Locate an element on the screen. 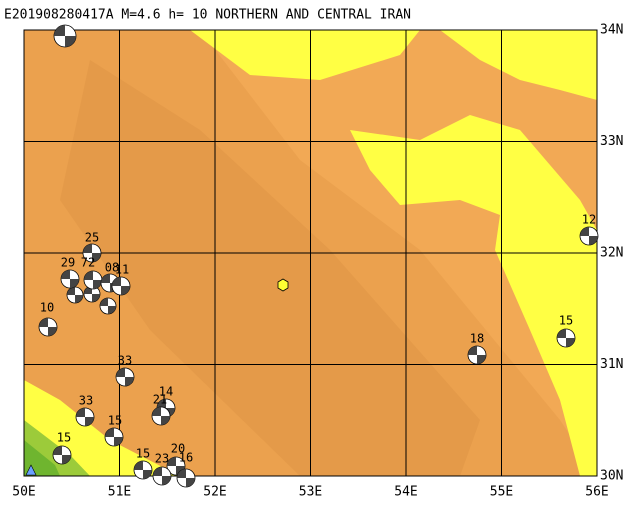 Image resolution: width=637 pixels, height=506 pixels. y-axis-label: 34N is located at coordinates (611, 30).